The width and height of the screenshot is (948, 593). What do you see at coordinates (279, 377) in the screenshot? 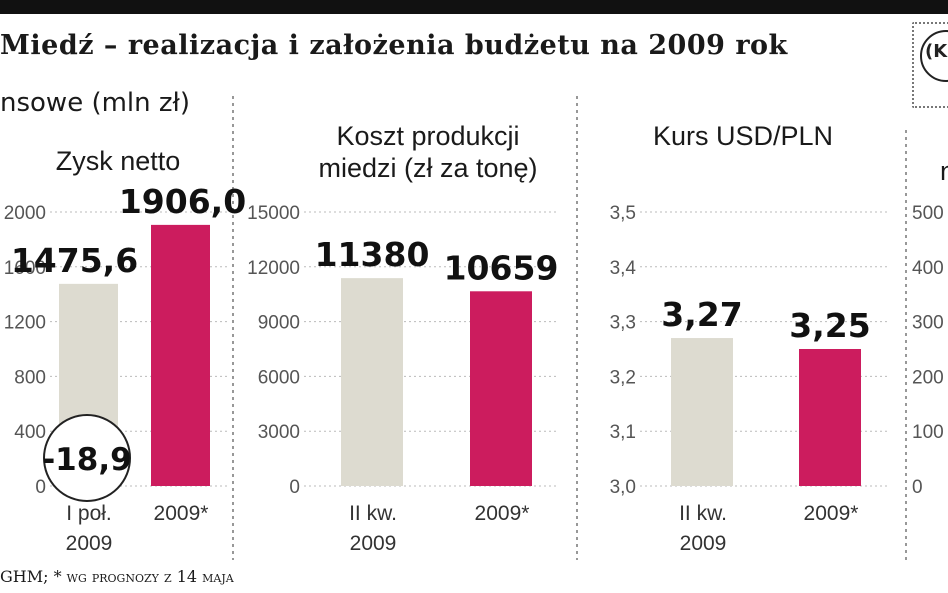
I see `y-tick-label: 6000` at bounding box center [279, 377].